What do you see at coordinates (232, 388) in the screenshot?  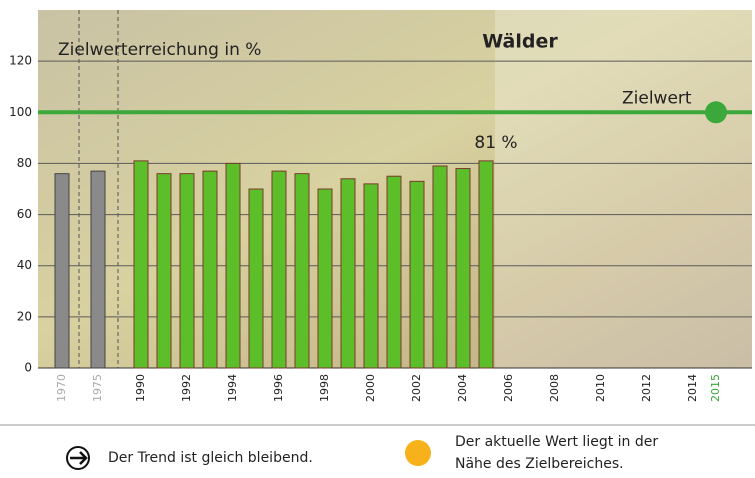 I see `x-tick-label: 1994` at bounding box center [232, 388].